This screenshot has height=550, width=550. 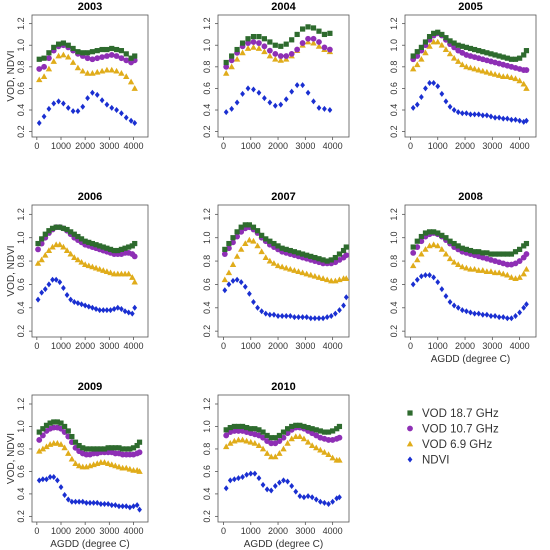 What do you see at coordinates (469, 102) in the screenshot?
I see `series-ndvi` at bounding box center [469, 102].